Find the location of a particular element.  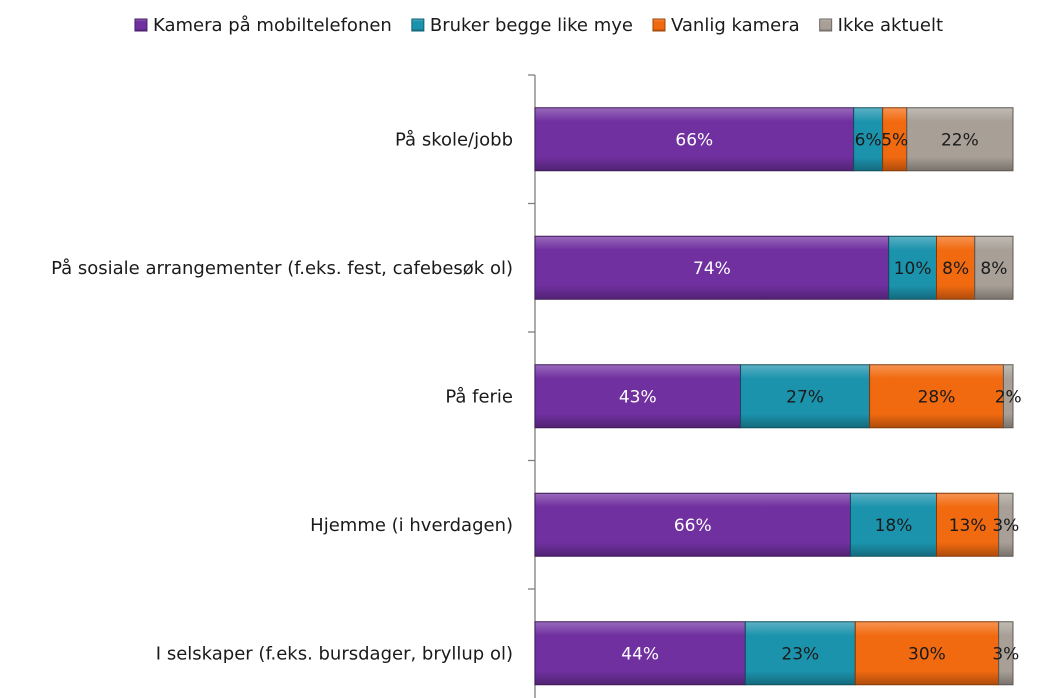

legend-label: Kamera på mobiltelefonen is located at coordinates (272, 25).